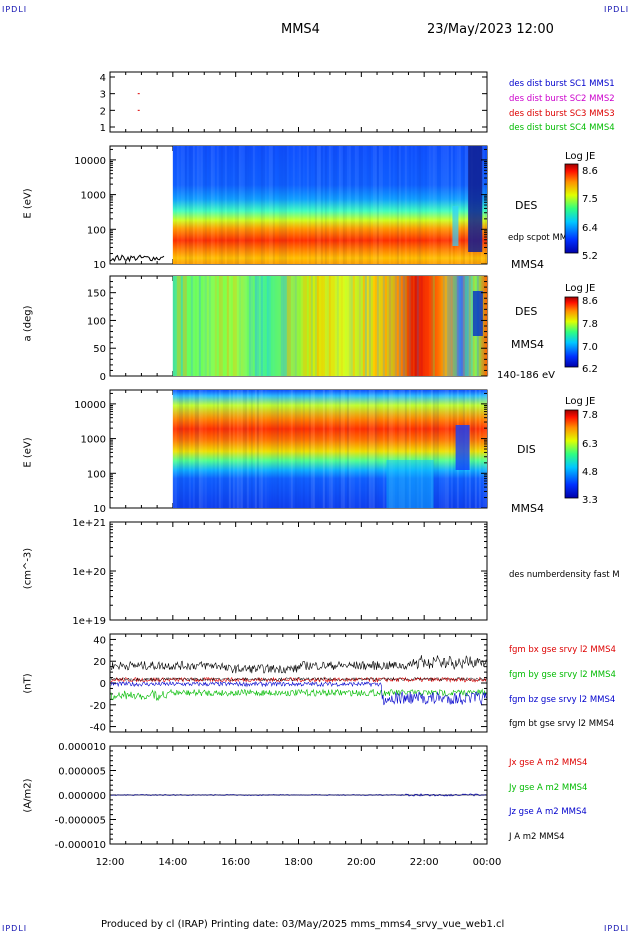 The height and width of the screenshot is (934, 630). Describe the element at coordinates (527, 264) in the screenshot. I see `des-energy-bottom-label: MMS4` at that location.